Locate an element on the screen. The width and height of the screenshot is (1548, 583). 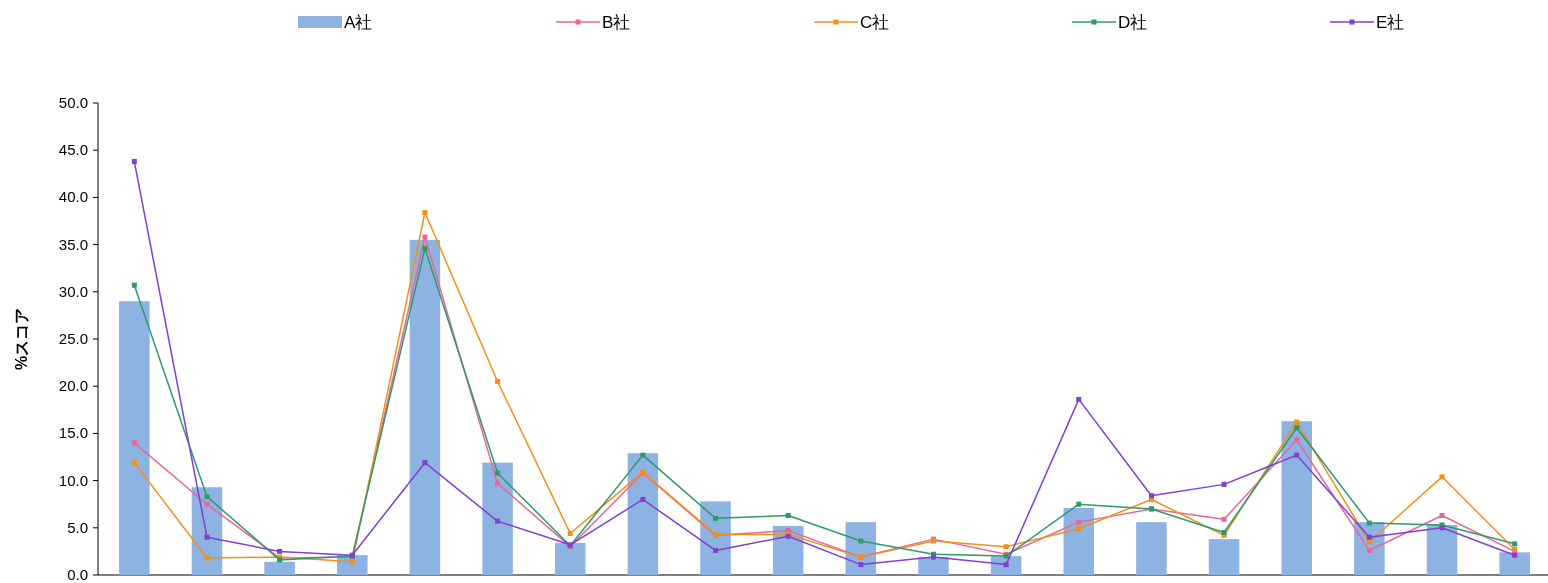
y-tick-label: 35.0 is located at coordinates (73, 244).